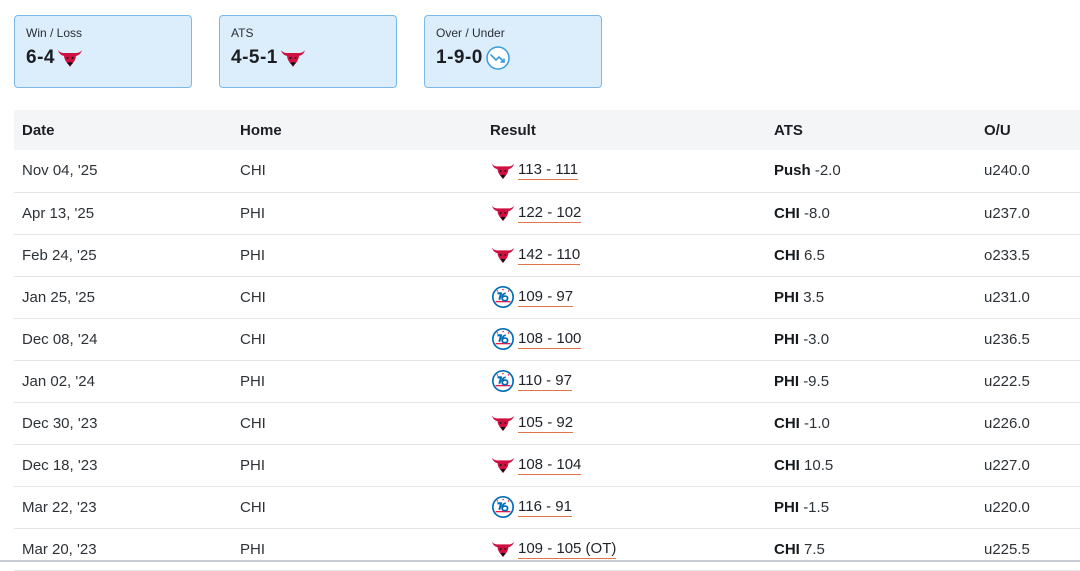 This screenshot has height=571, width=1080. I want to click on table-row: Mar 22, '23 CHI 116 - 91 PHI -1.5 u220.0, so click(547, 507).